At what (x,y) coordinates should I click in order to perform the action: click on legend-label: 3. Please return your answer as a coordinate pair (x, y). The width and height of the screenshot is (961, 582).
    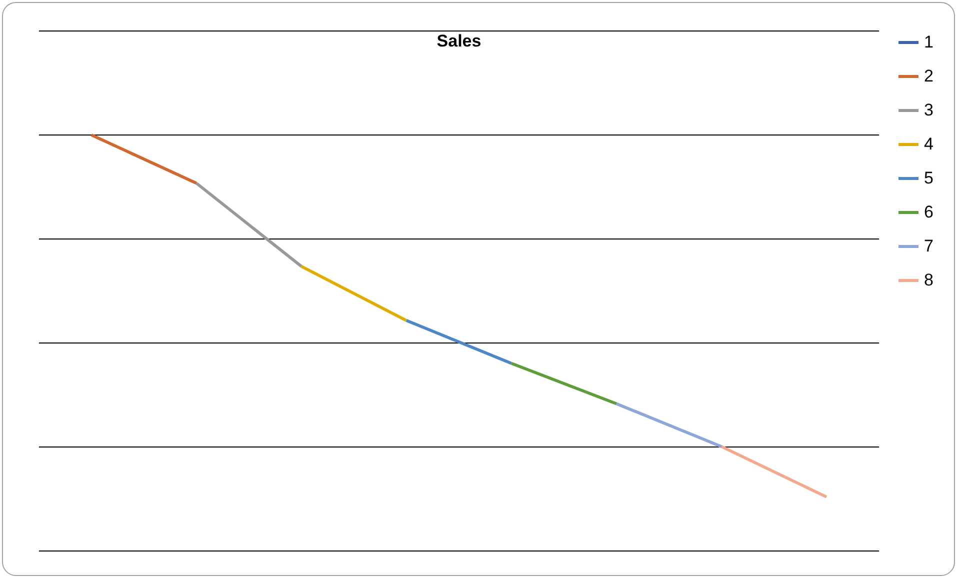
    Looking at the image, I should click on (929, 110).